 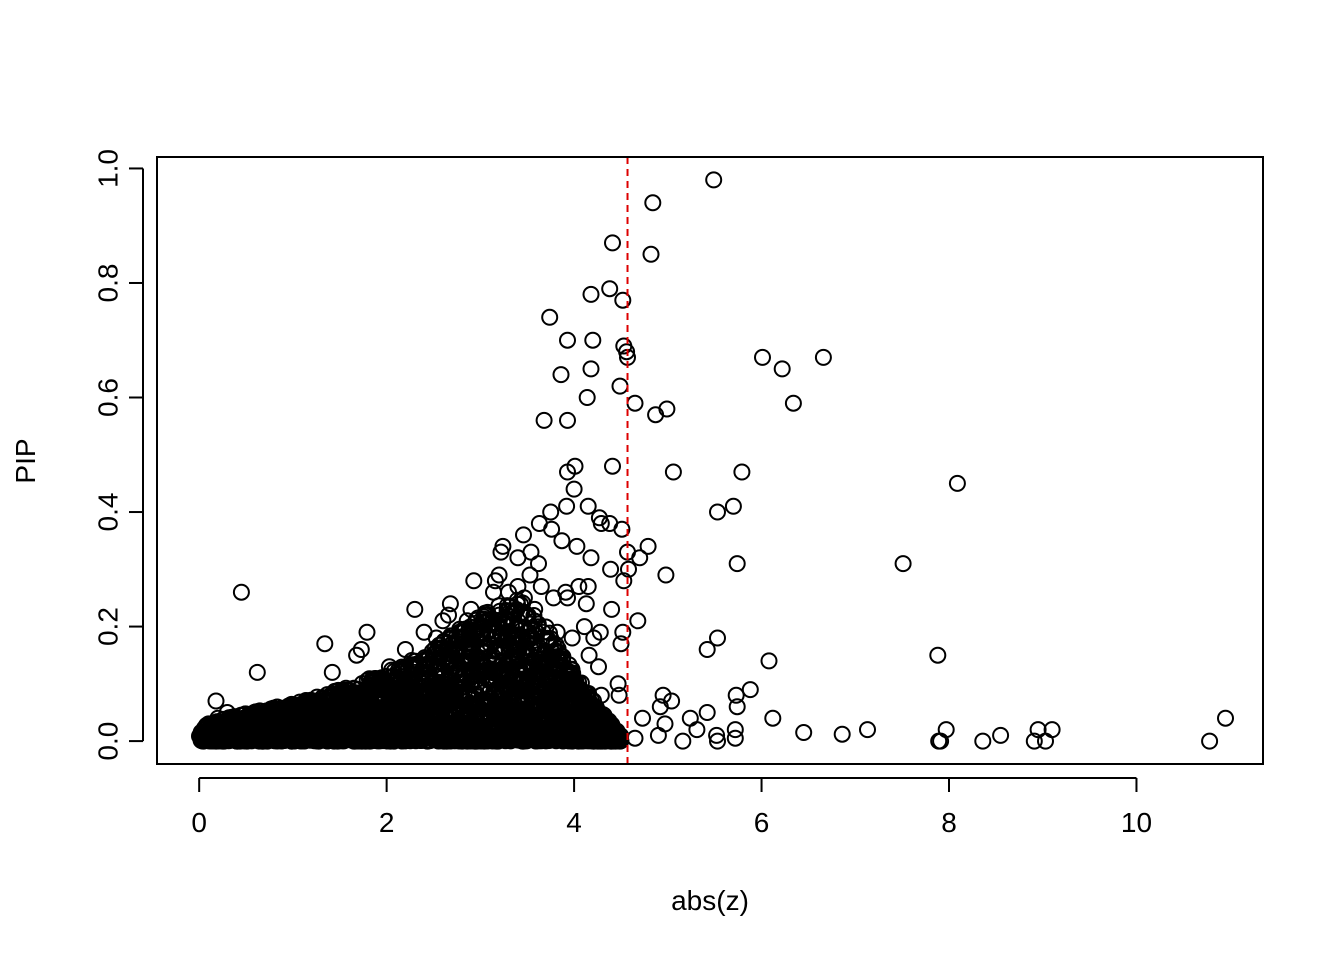 What do you see at coordinates (762, 822) in the screenshot?
I see `x-tick-label: 6` at bounding box center [762, 822].